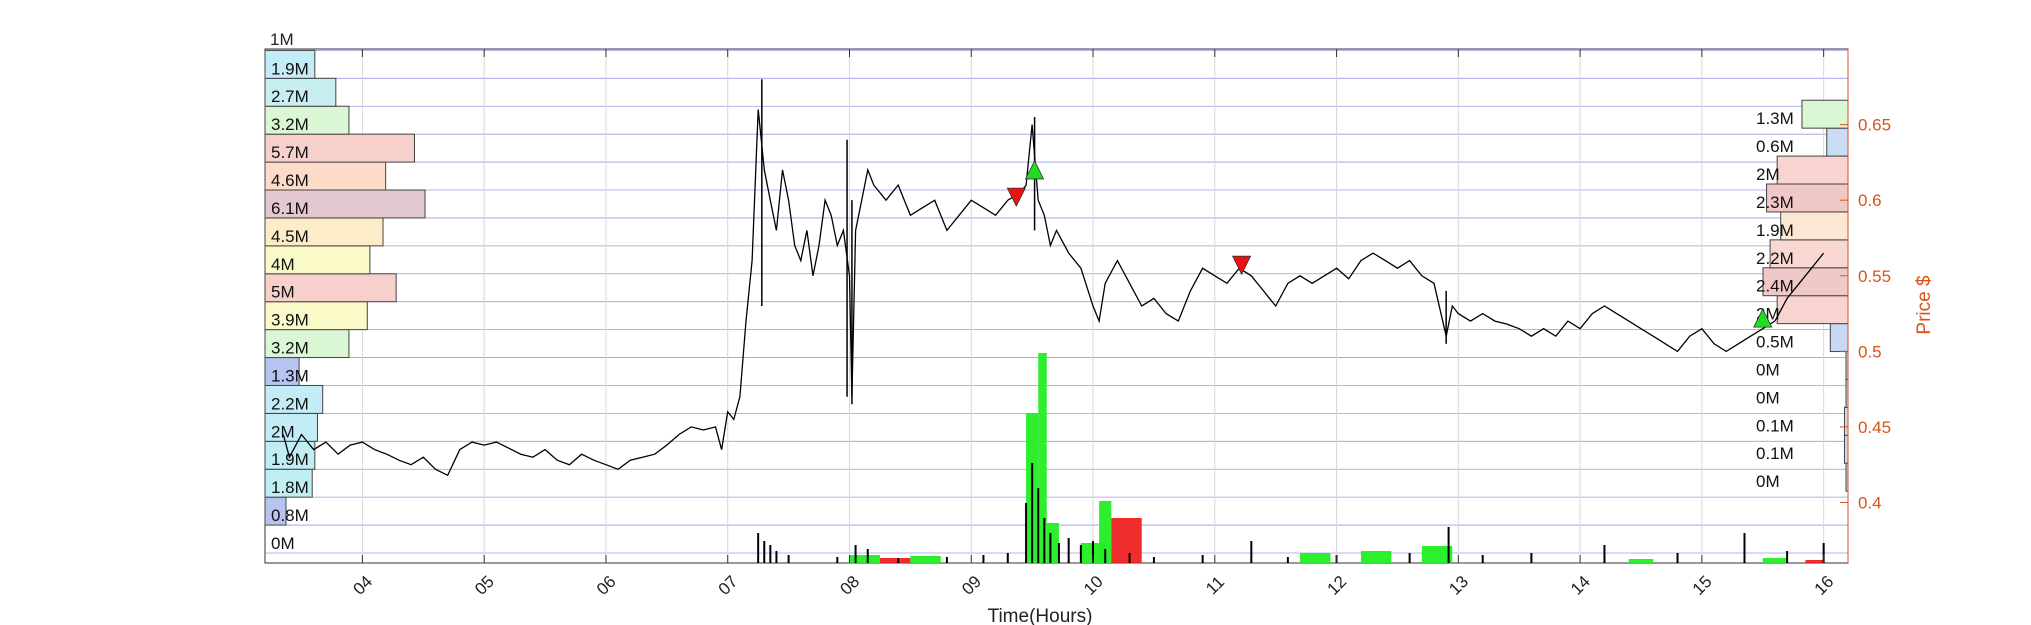  I want to click on left-profile-label: 4M, so click(283, 264).